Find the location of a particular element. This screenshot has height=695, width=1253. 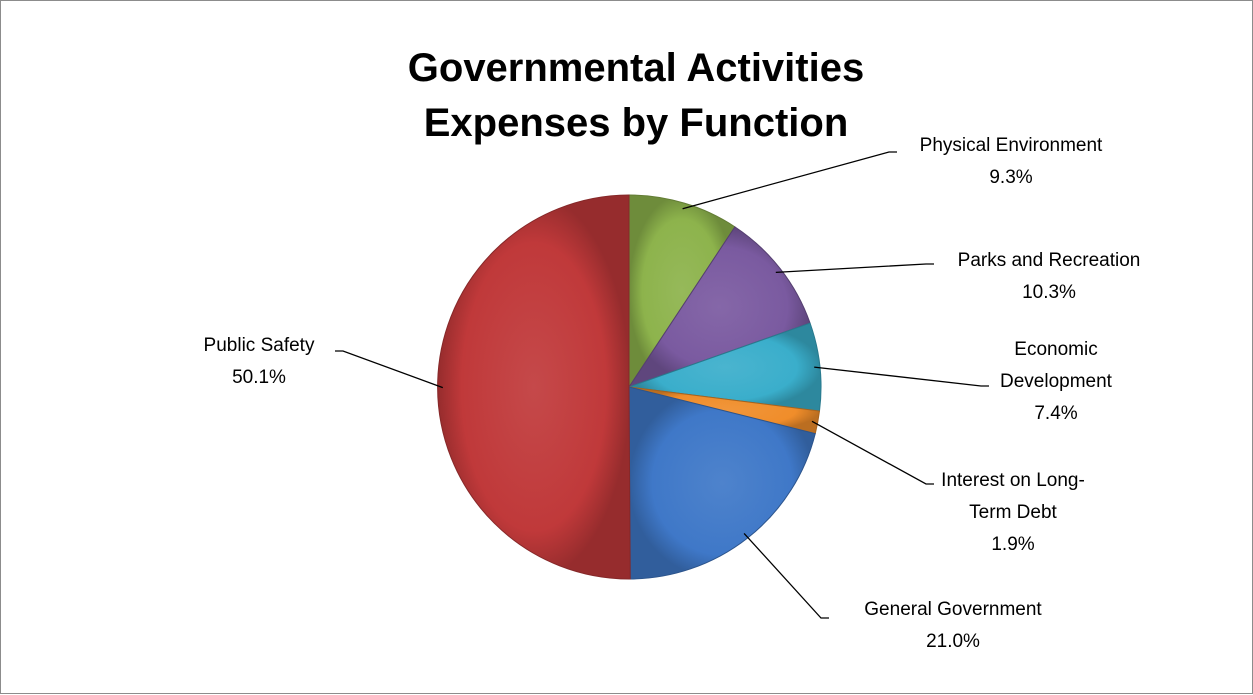

data-label-interest-on-long-term-debt: Interest on Long-Term Debt 1.9% is located at coordinates (1013, 512).